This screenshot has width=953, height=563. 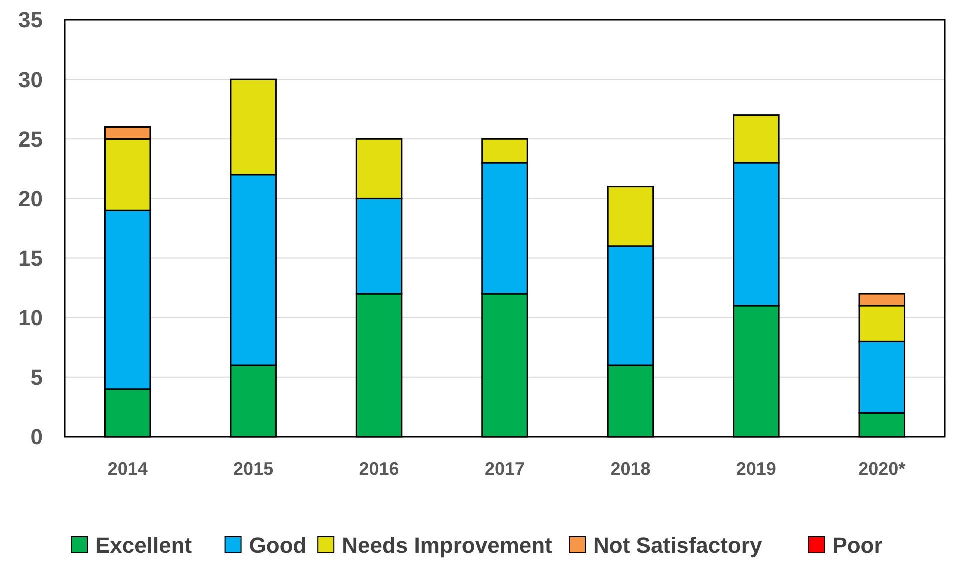 What do you see at coordinates (144, 545) in the screenshot?
I see `legend-label: Excellent` at bounding box center [144, 545].